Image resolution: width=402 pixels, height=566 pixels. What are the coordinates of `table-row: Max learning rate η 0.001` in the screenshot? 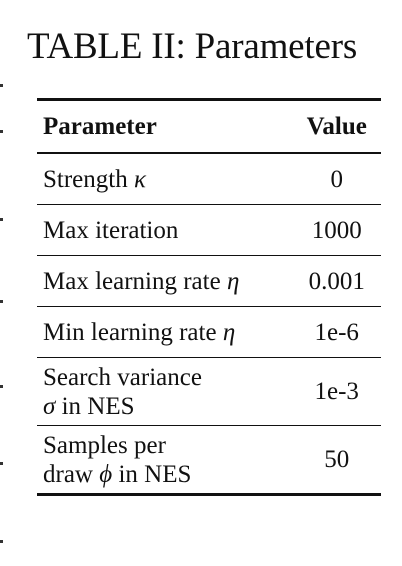 It's located at (209, 281).